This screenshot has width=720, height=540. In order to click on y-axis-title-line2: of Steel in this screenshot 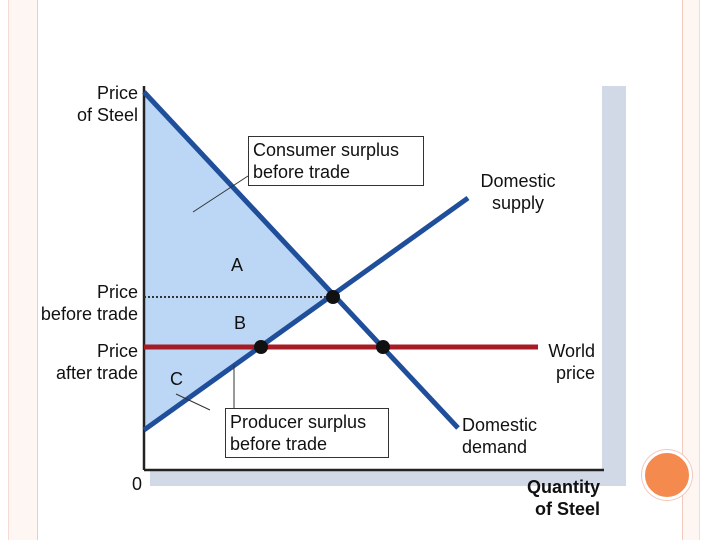, I will do `click(107, 115)`.